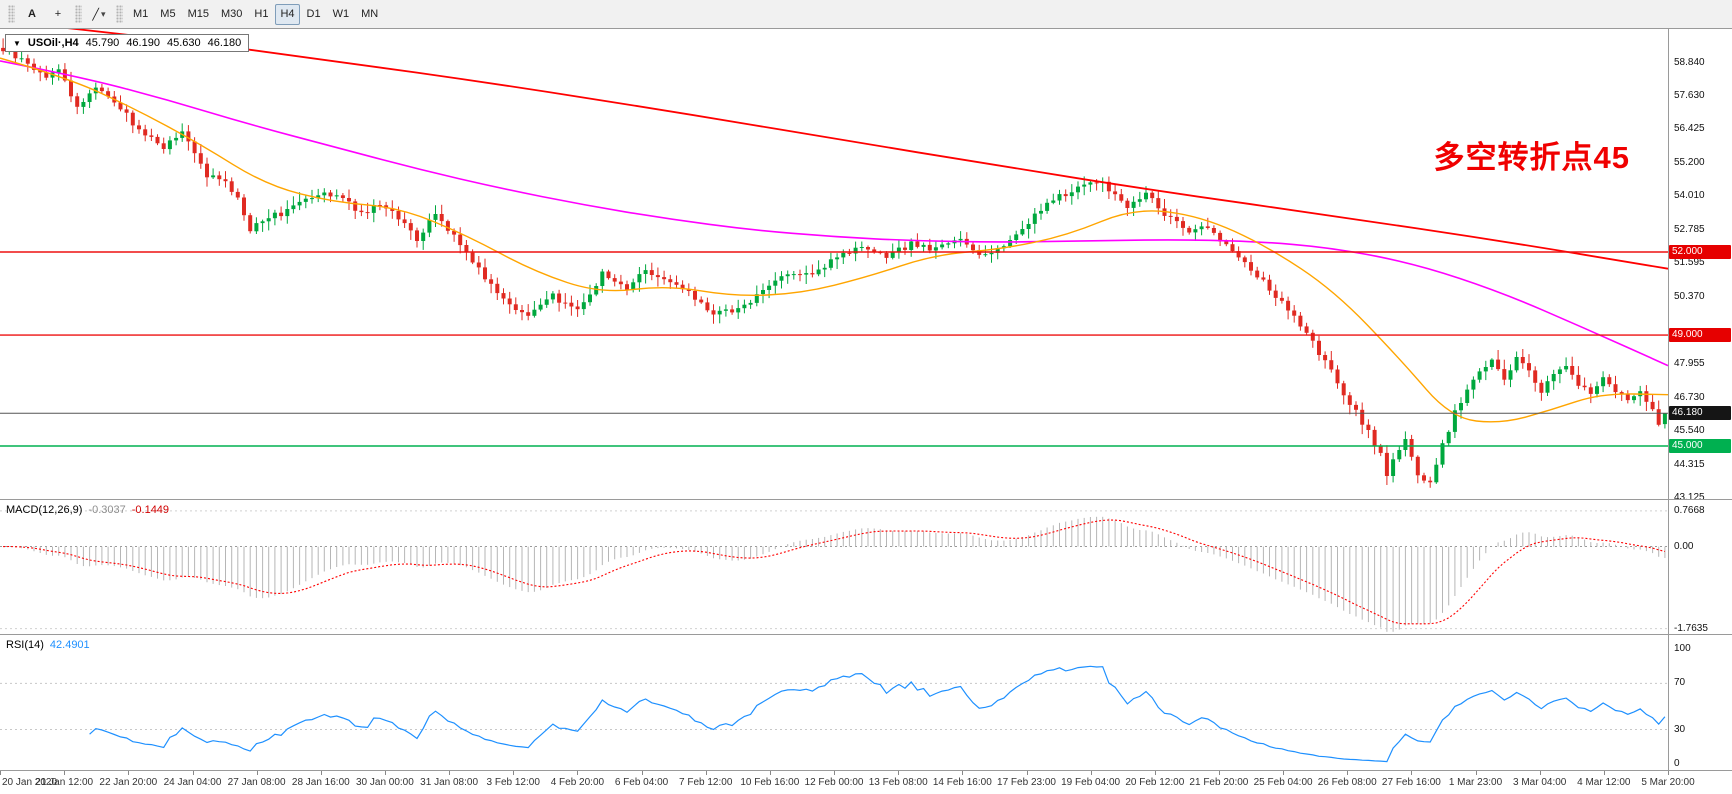 The width and height of the screenshot is (1732, 794). Describe the element at coordinates (140, 14) in the screenshot. I see `timeframe-m1: M1` at that location.